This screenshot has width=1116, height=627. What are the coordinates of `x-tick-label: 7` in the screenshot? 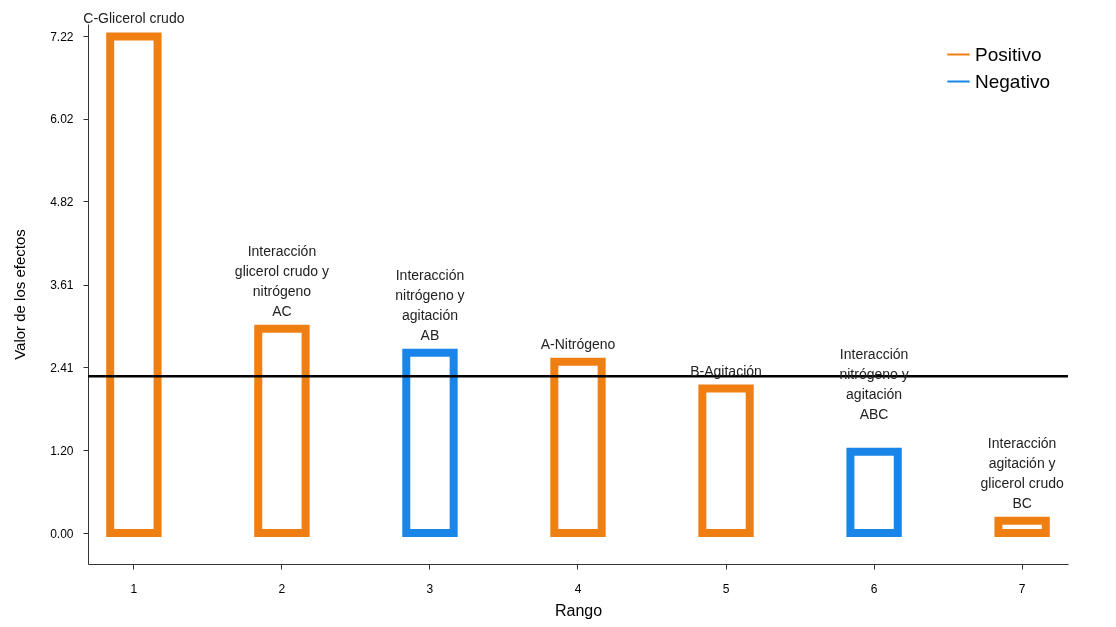 It's located at (1022, 588).